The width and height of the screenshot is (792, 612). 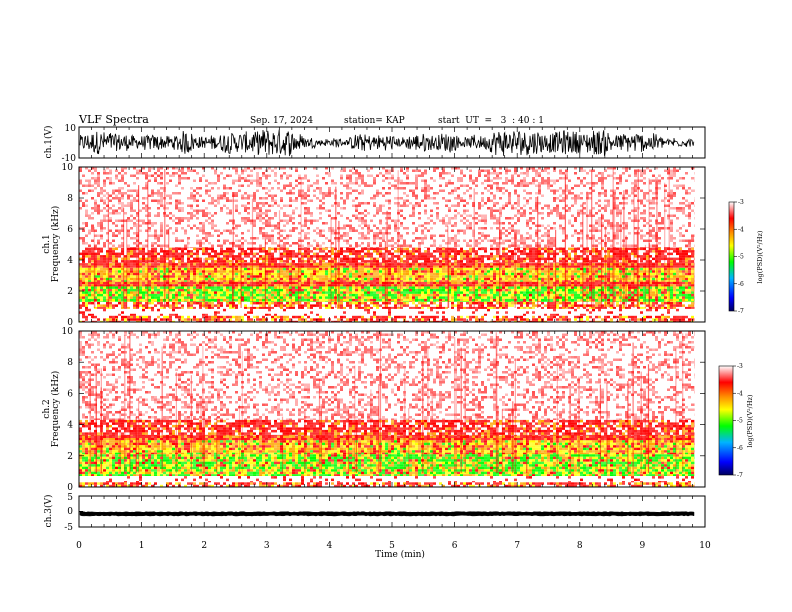 I want to click on figure-title: VLF Spectra, so click(x=113, y=119).